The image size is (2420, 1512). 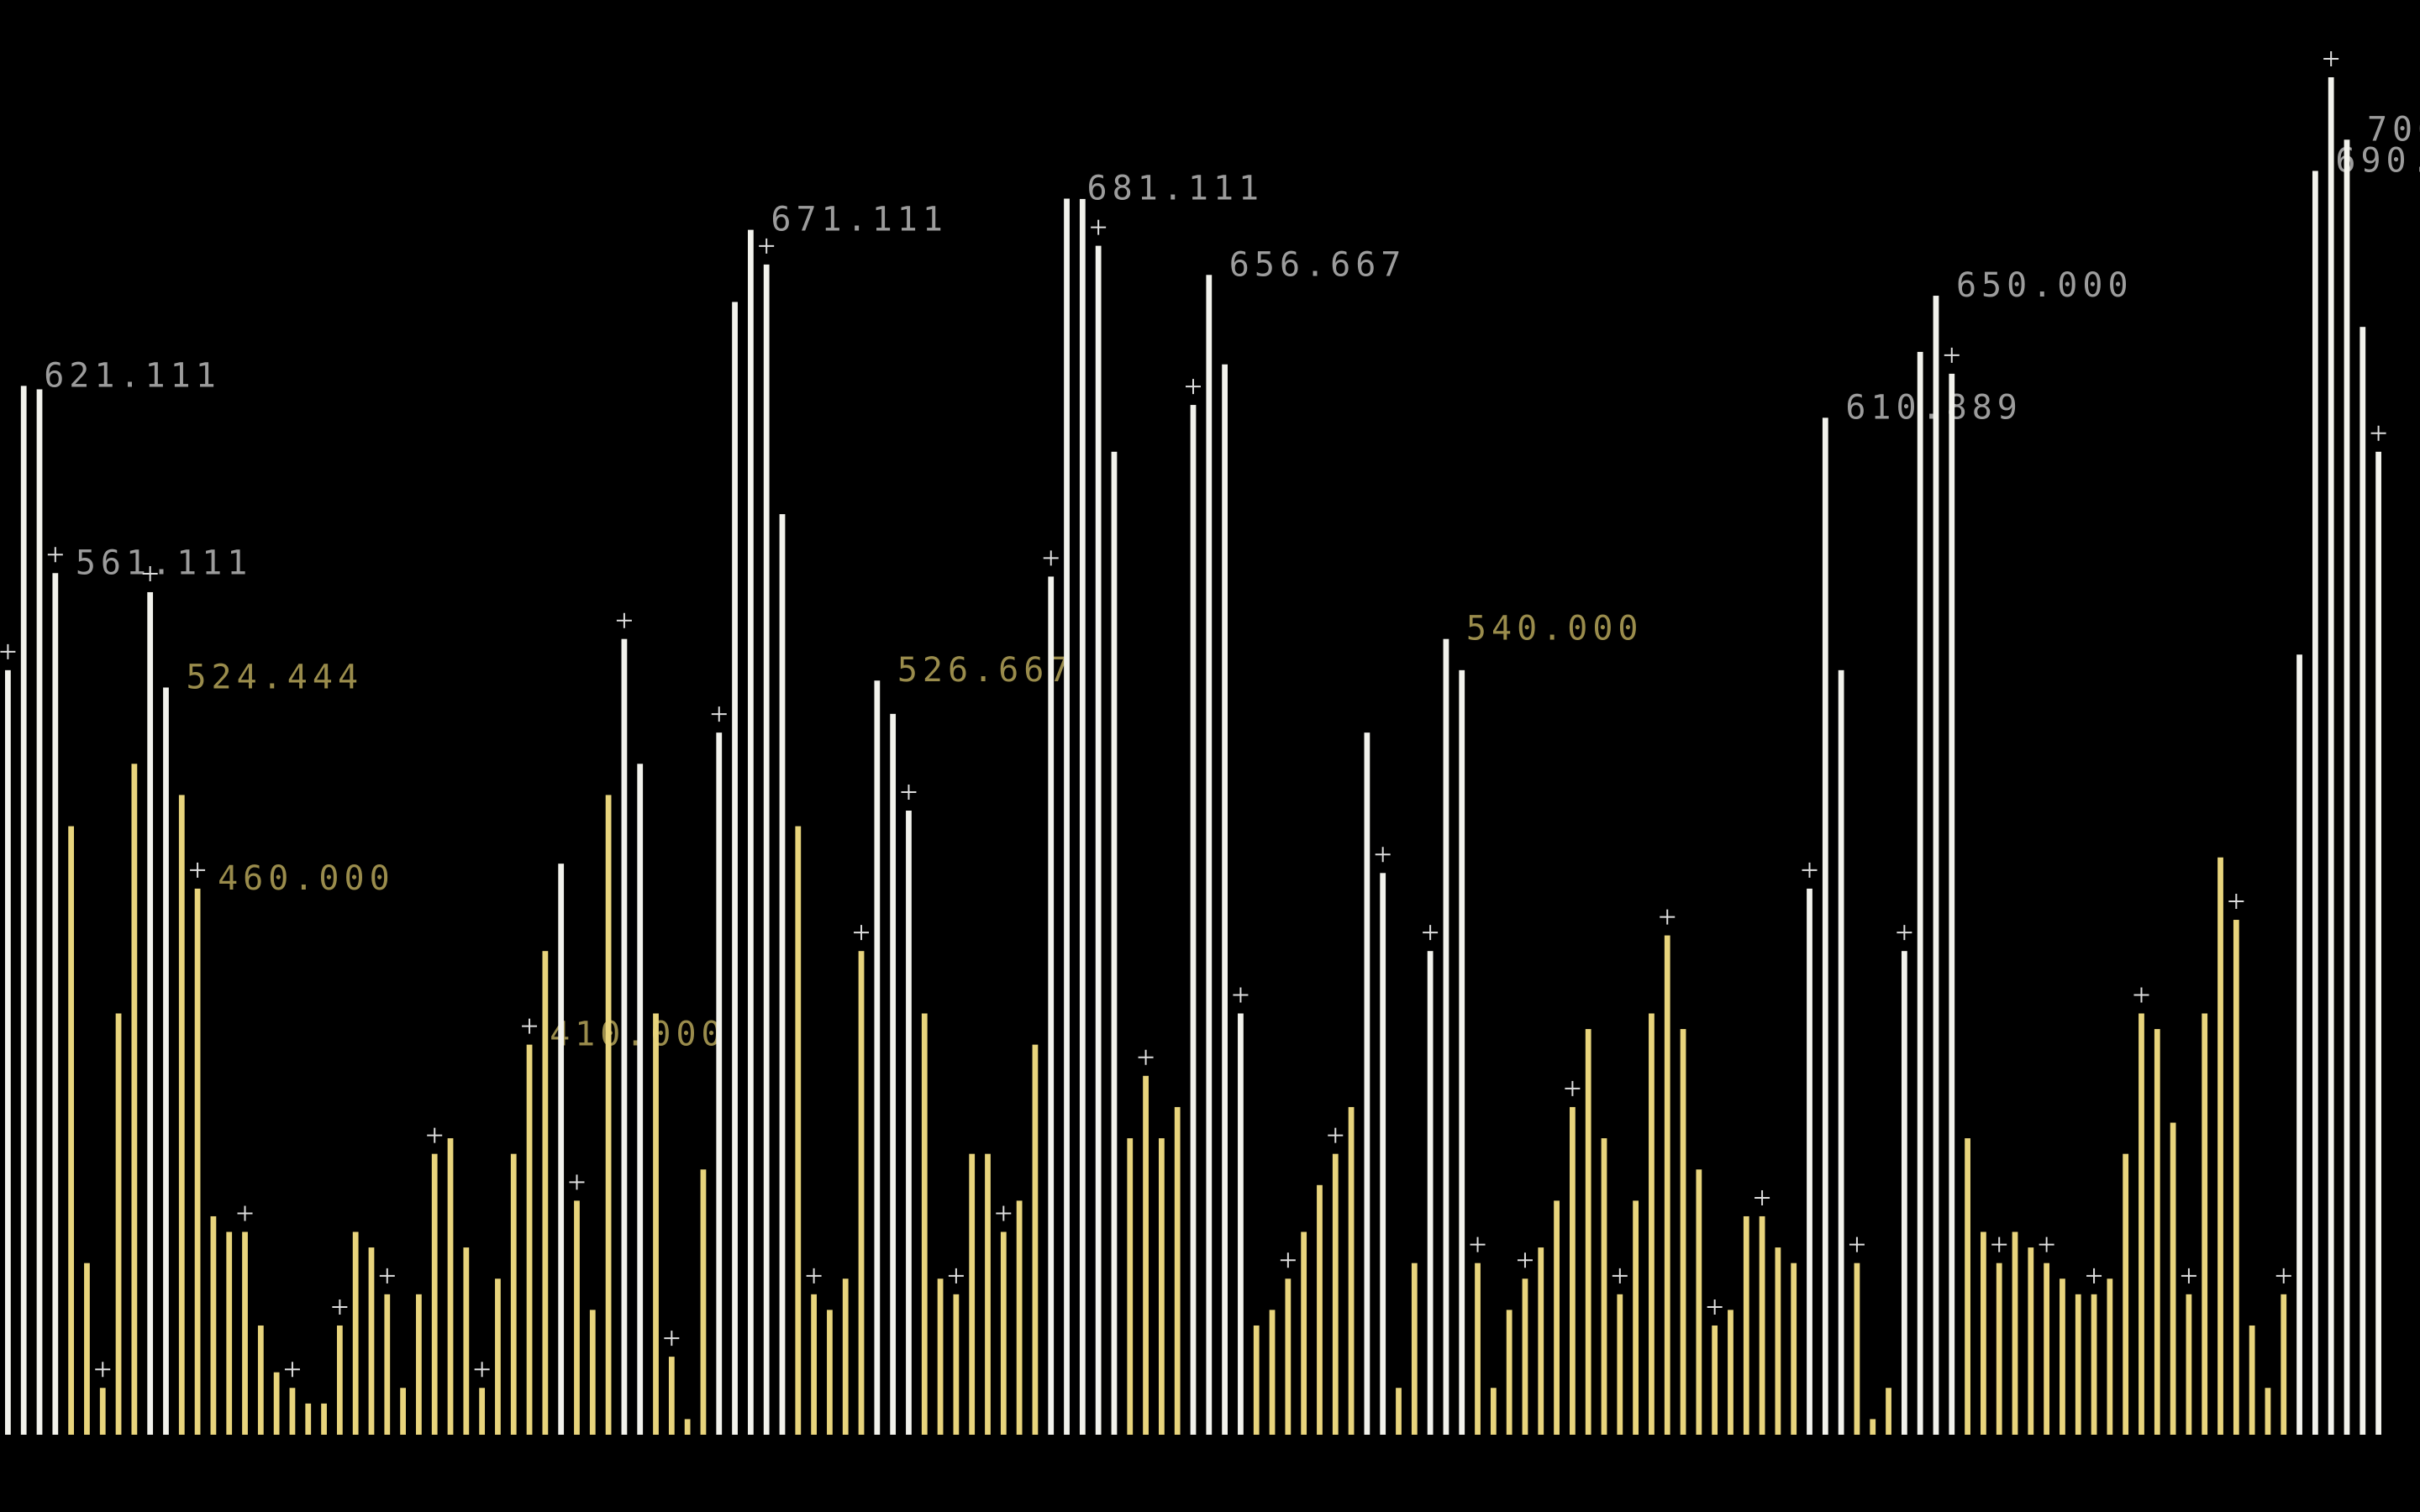 I want to click on value-label: 460.000, so click(x=306, y=878).